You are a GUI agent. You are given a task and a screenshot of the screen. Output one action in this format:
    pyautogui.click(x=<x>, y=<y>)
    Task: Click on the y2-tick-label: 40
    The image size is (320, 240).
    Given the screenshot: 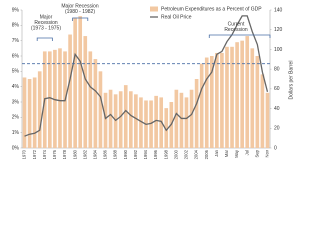 What is the action you would take?
    pyautogui.click(x=277, y=109)
    